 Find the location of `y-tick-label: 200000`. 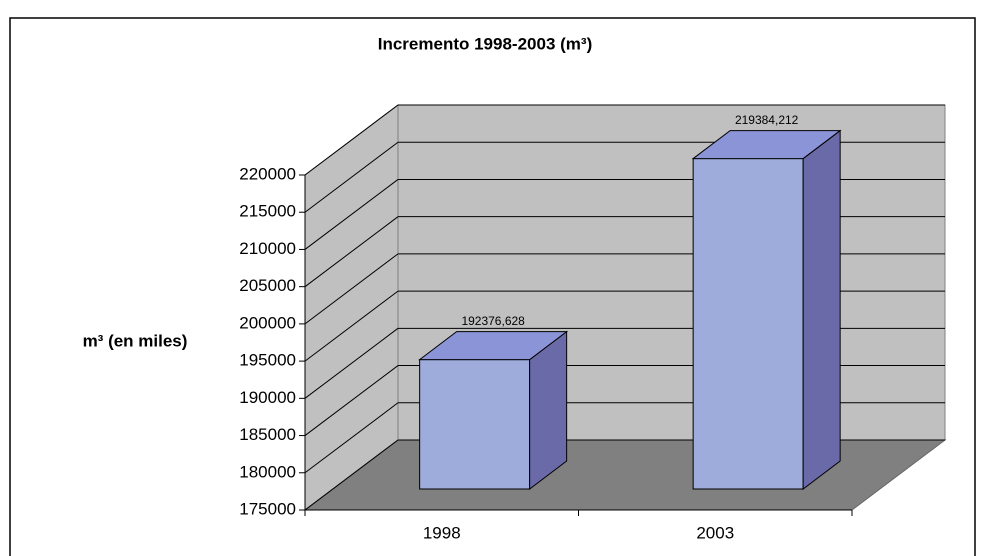

y-tick-label: 200000 is located at coordinates (267, 322).